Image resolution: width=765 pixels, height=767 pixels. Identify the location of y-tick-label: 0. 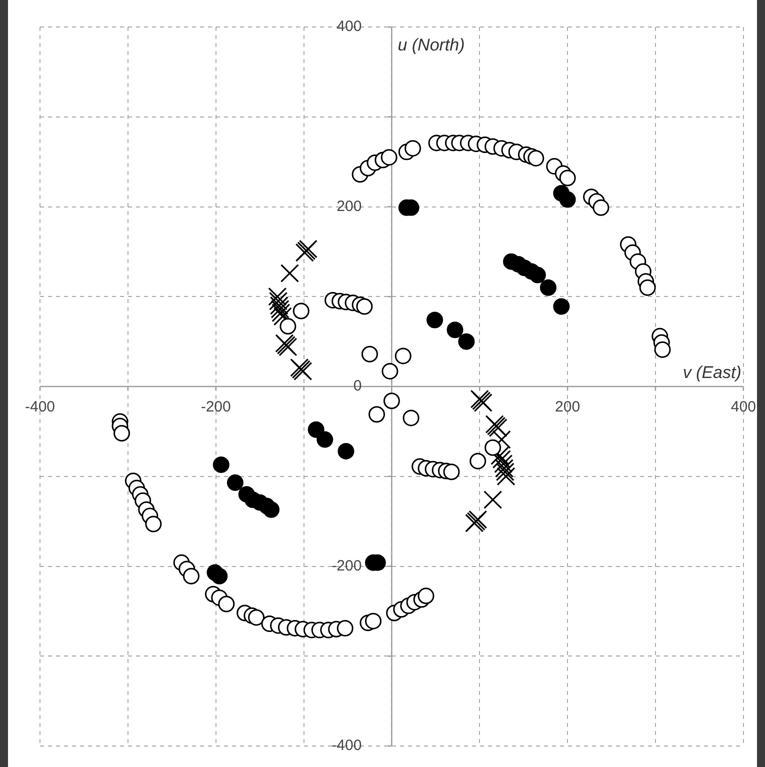
(357, 386).